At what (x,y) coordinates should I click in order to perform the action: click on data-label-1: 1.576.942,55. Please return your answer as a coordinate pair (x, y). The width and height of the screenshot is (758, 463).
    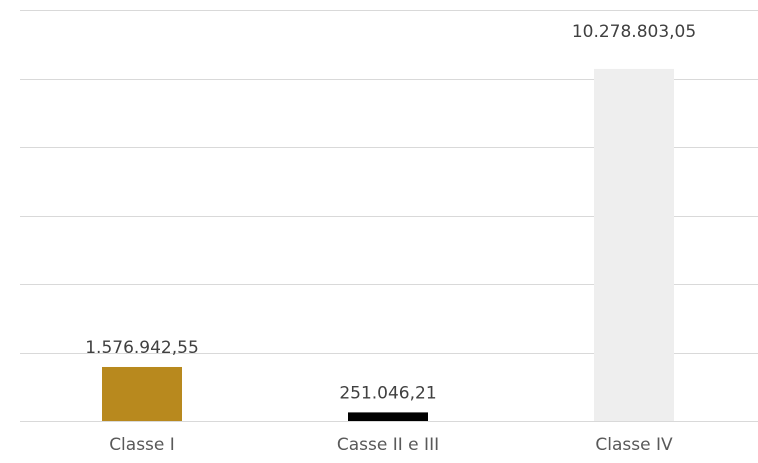
    Looking at the image, I should click on (142, 348).